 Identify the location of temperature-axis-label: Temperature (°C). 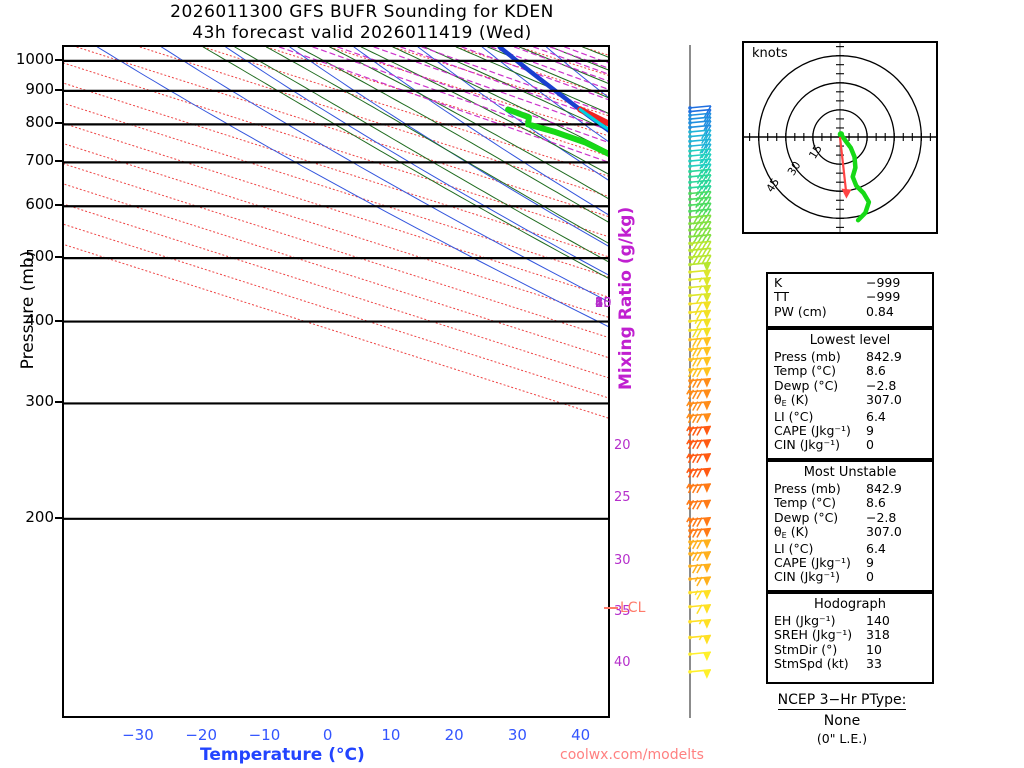
(282, 755).